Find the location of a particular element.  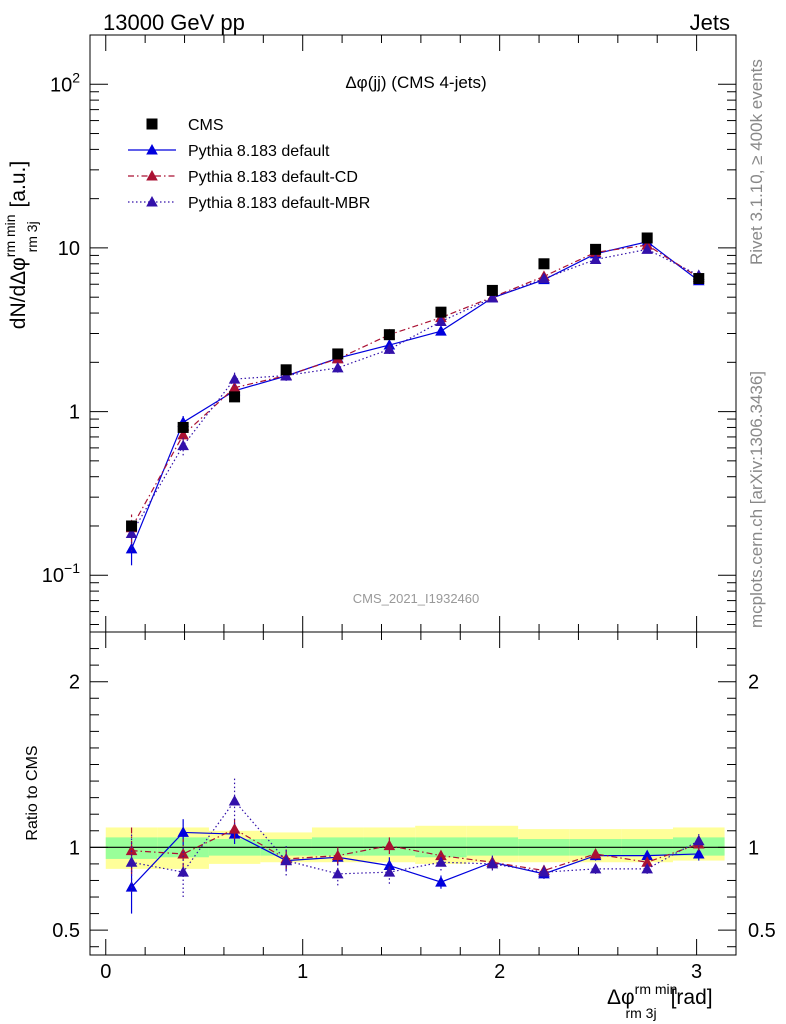

ratio-y-tick-label: 0.5 is located at coordinates (66, 931).